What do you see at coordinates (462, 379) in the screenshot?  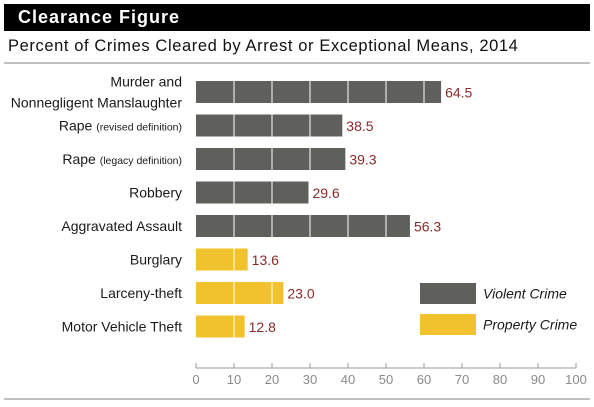 I see `x-tick-label: 70` at bounding box center [462, 379].